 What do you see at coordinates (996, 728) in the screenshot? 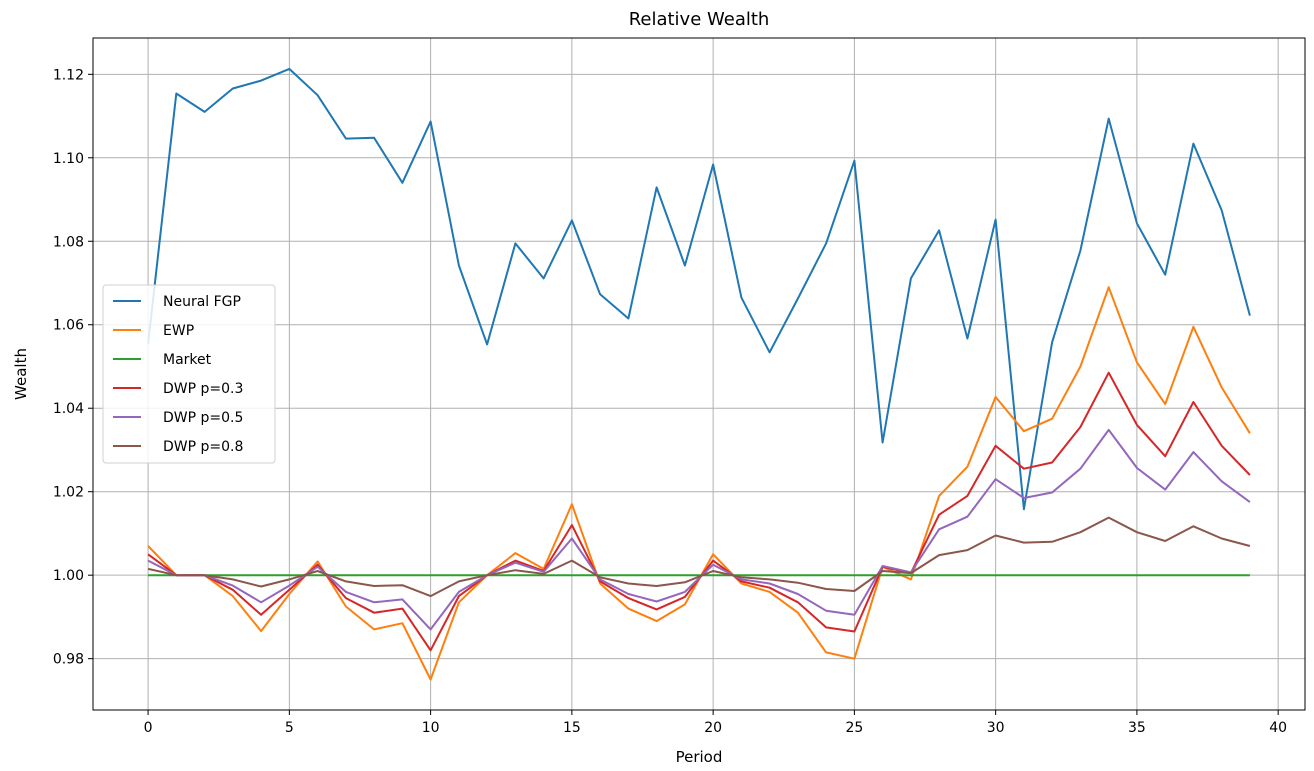
I see `x-tick-label: 30` at bounding box center [996, 728].